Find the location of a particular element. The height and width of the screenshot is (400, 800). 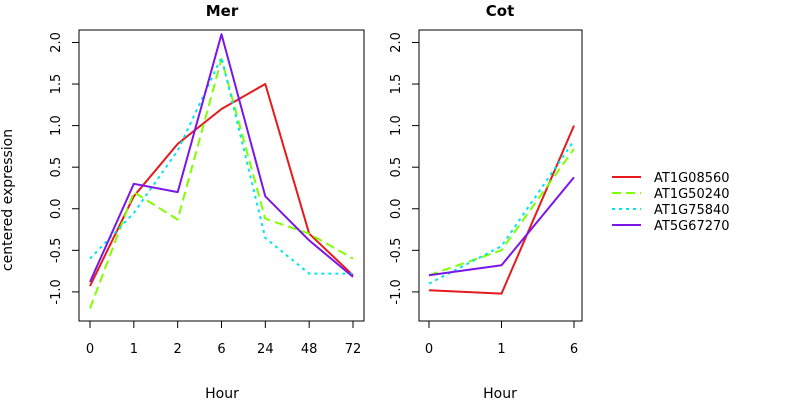

y-tick-label-mer-6: 2.0 is located at coordinates (56, 42).